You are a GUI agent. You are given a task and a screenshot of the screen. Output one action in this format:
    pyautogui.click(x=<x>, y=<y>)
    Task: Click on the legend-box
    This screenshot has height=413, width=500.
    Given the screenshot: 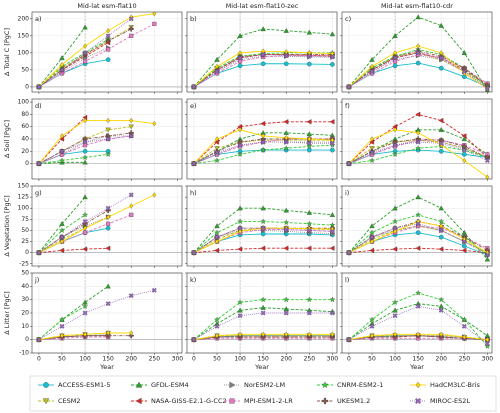 What is the action you would take?
    pyautogui.click(x=263, y=393)
    